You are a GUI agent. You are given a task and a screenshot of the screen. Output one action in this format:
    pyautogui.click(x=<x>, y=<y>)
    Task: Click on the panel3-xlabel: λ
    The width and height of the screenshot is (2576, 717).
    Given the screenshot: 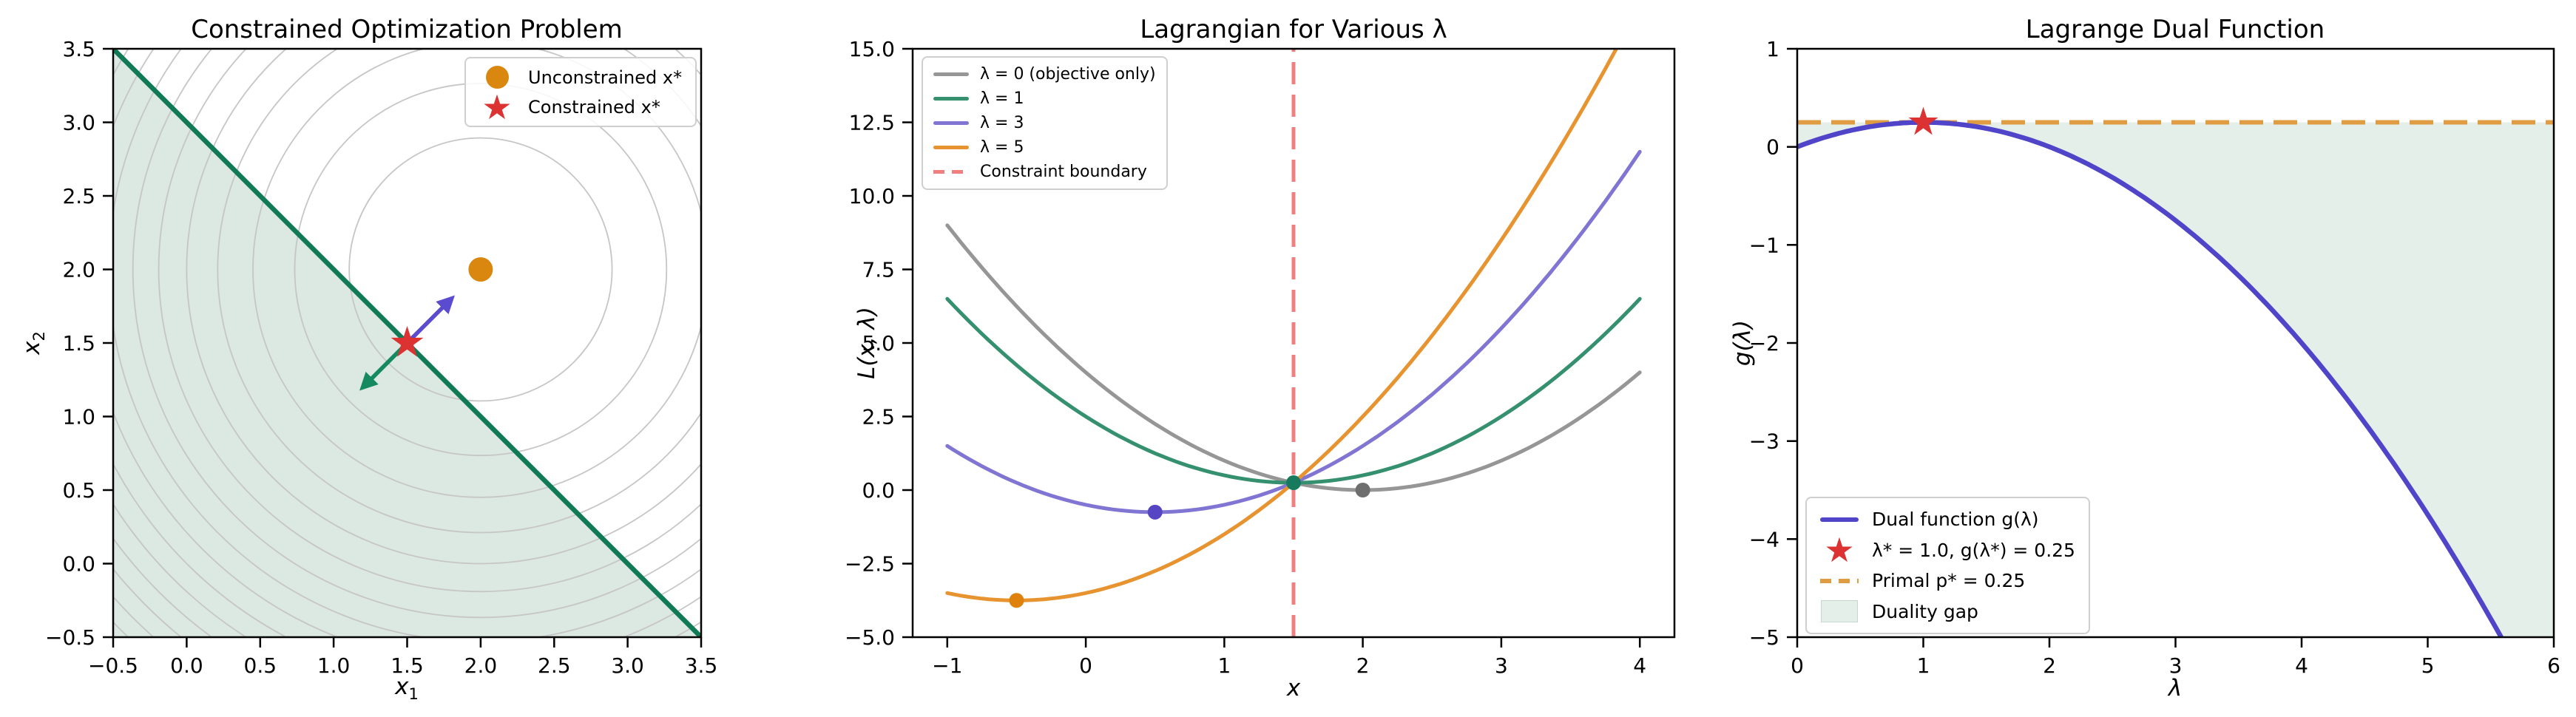 What is the action you would take?
    pyautogui.click(x=2175, y=688)
    